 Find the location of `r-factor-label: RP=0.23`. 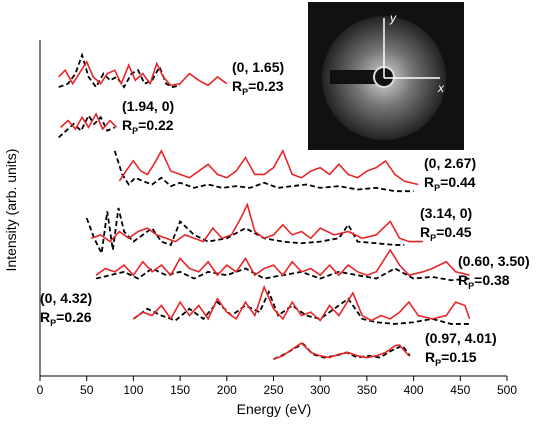

r-factor-label: RP=0.23 is located at coordinates (258, 87).